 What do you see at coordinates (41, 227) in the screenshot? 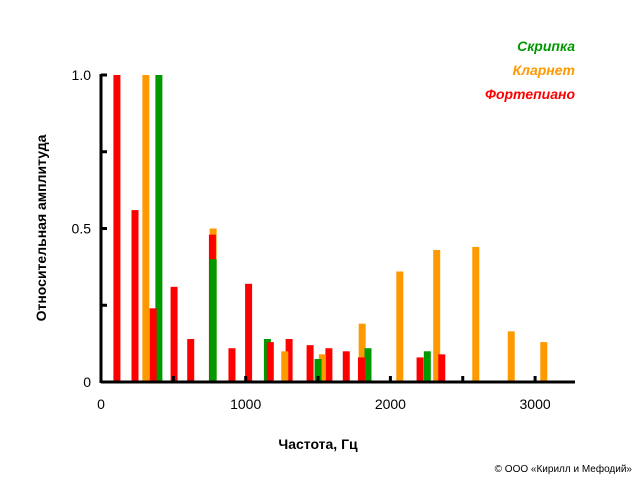
I see `y-axis-label: Относительная амплитуда` at bounding box center [41, 227].